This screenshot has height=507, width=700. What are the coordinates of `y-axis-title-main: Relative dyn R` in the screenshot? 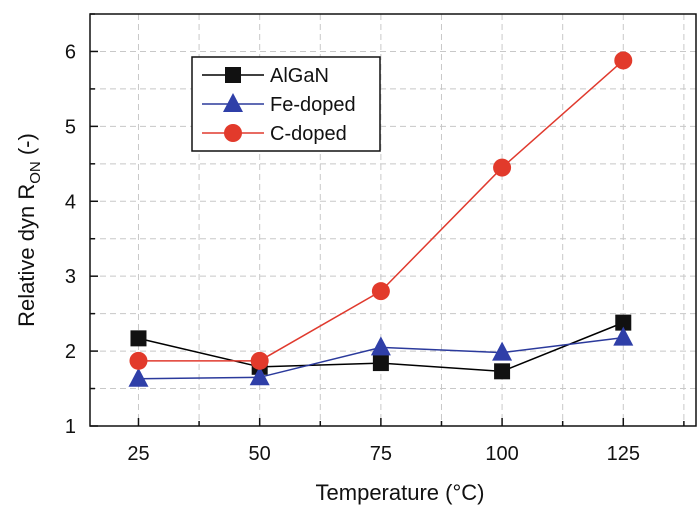 It's located at (26, 255).